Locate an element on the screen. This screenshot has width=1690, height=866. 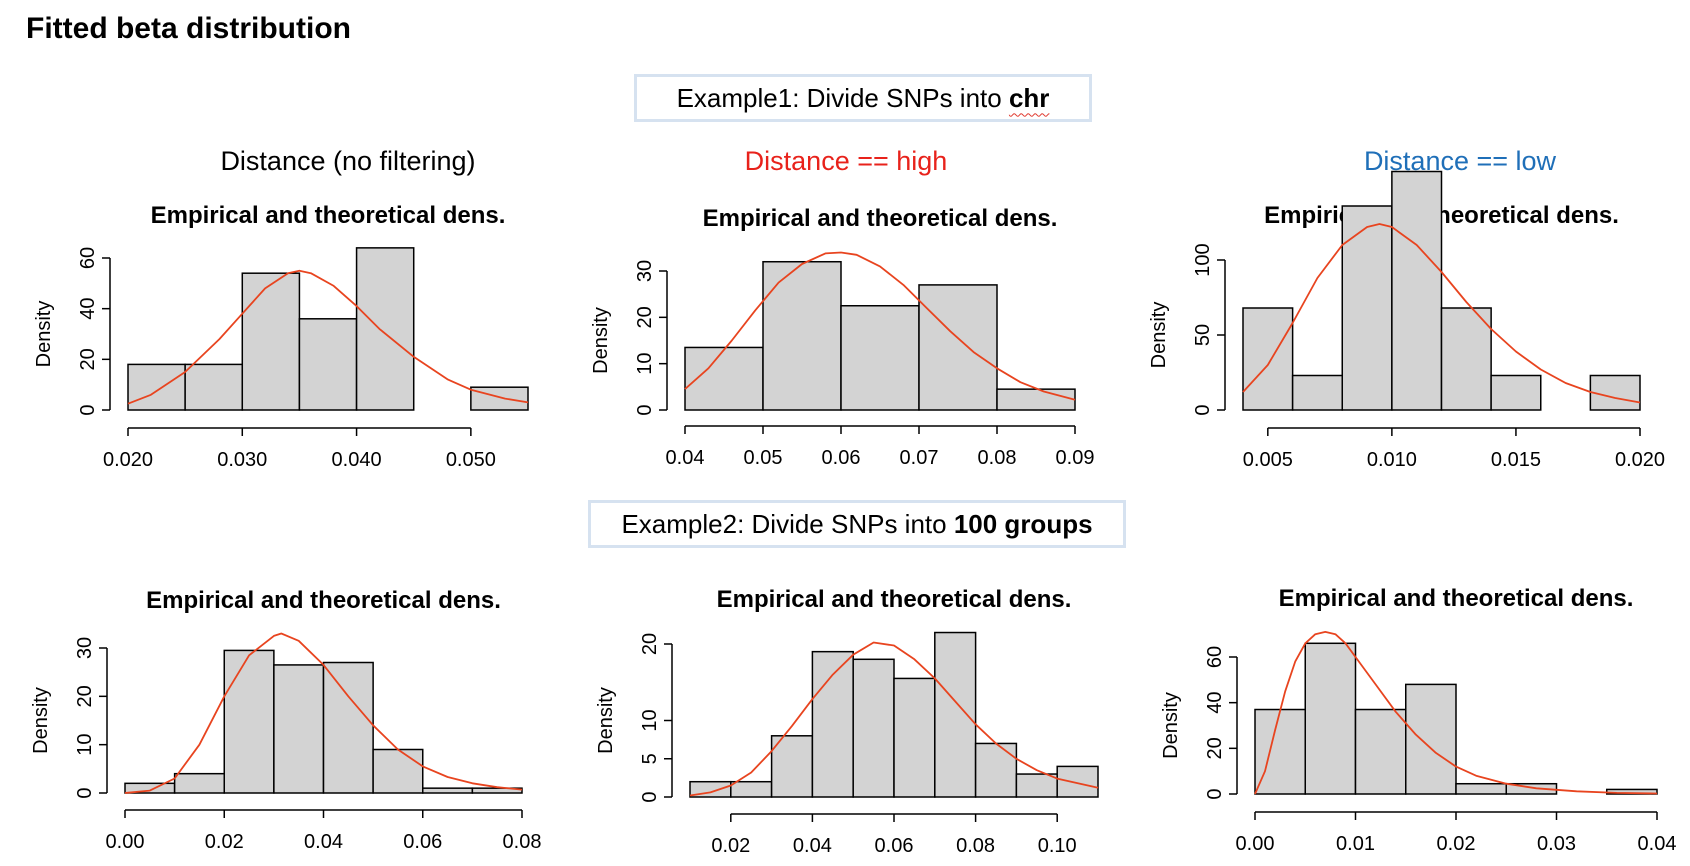
page-title: Fitted beta distribution is located at coordinates (188, 28).